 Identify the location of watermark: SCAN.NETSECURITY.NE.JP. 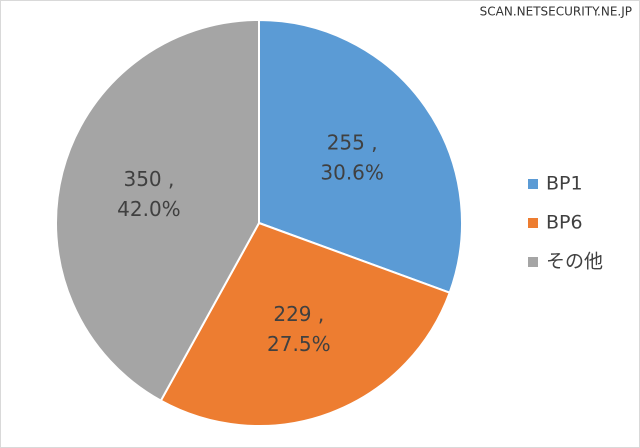
(556, 12).